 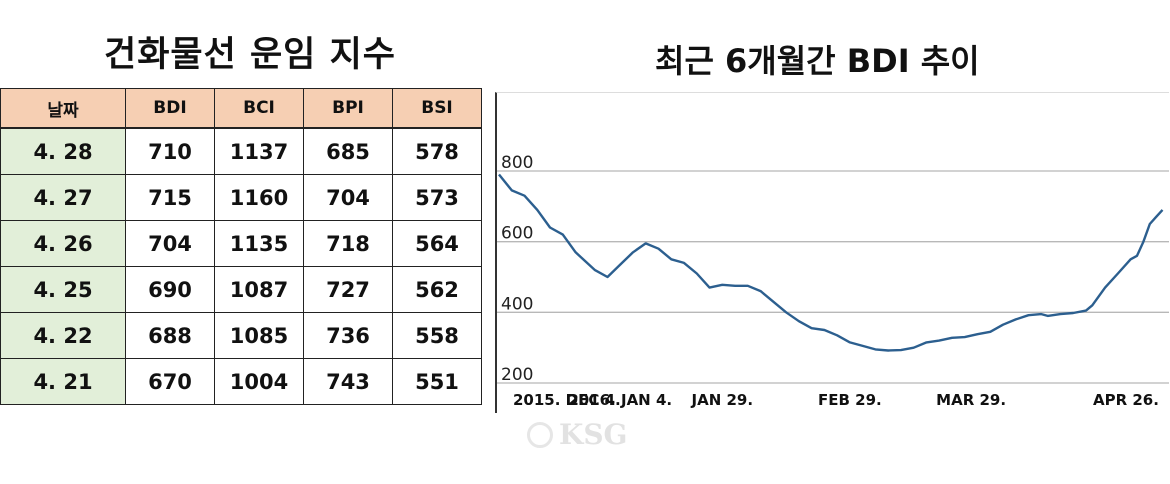 What do you see at coordinates (348, 381) in the screenshot?
I see `cell-bpi: 743` at bounding box center [348, 381].